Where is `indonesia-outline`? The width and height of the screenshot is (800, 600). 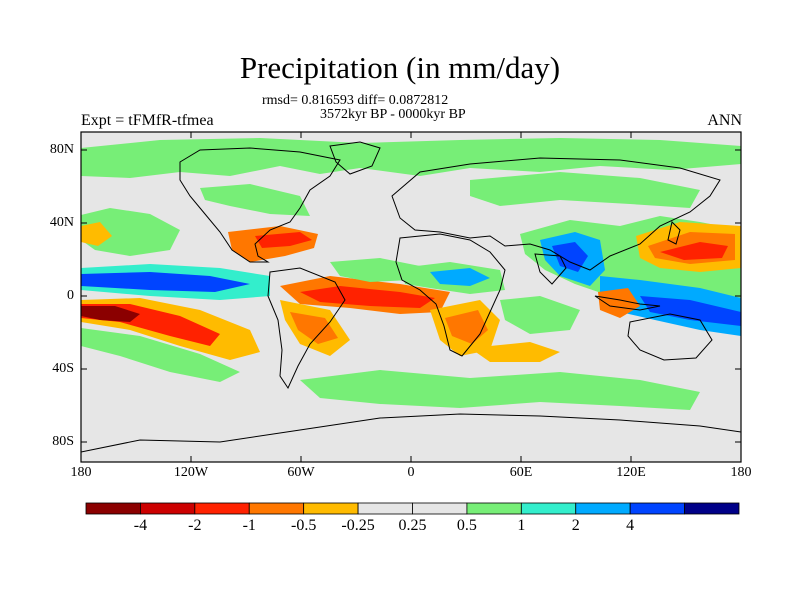 indonesia-outline is located at coordinates (627, 303).